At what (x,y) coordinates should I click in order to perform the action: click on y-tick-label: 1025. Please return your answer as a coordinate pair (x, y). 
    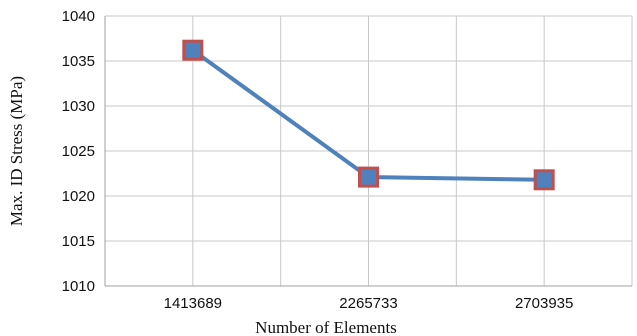
    Looking at the image, I should click on (78, 151).